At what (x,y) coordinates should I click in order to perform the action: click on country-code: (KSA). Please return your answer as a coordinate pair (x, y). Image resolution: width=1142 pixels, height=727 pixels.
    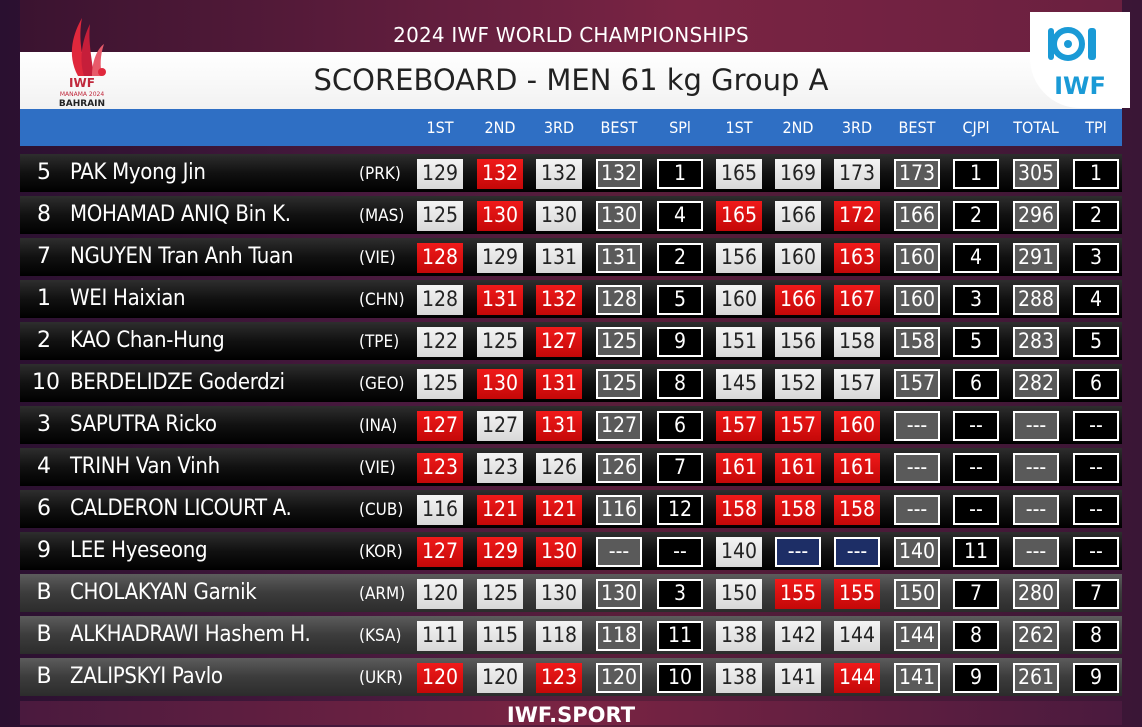
    Looking at the image, I should click on (380, 636).